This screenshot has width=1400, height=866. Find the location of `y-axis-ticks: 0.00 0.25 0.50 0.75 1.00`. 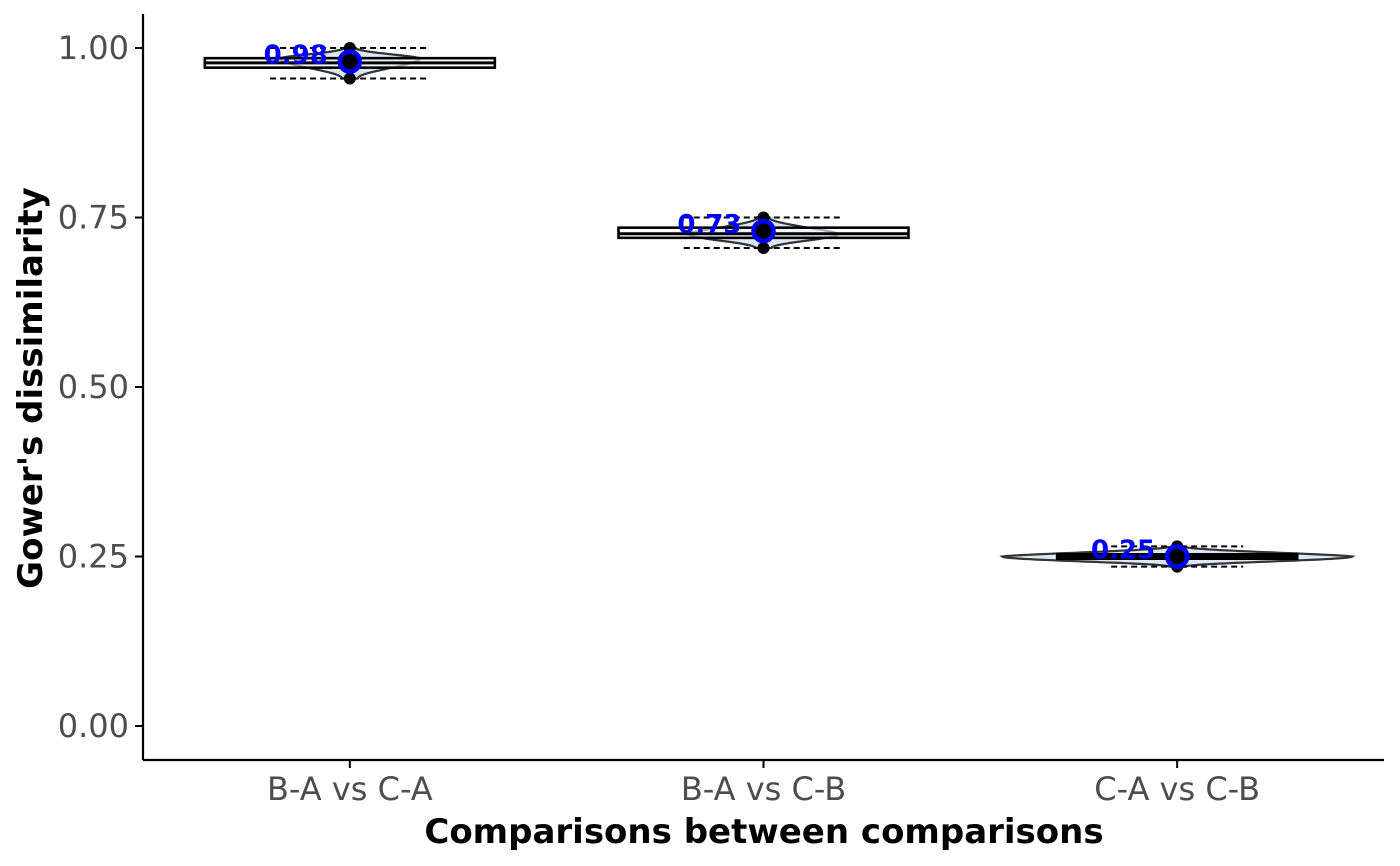

y-axis-ticks: 0.00 0.25 0.50 0.75 1.00 is located at coordinates (100, 387).